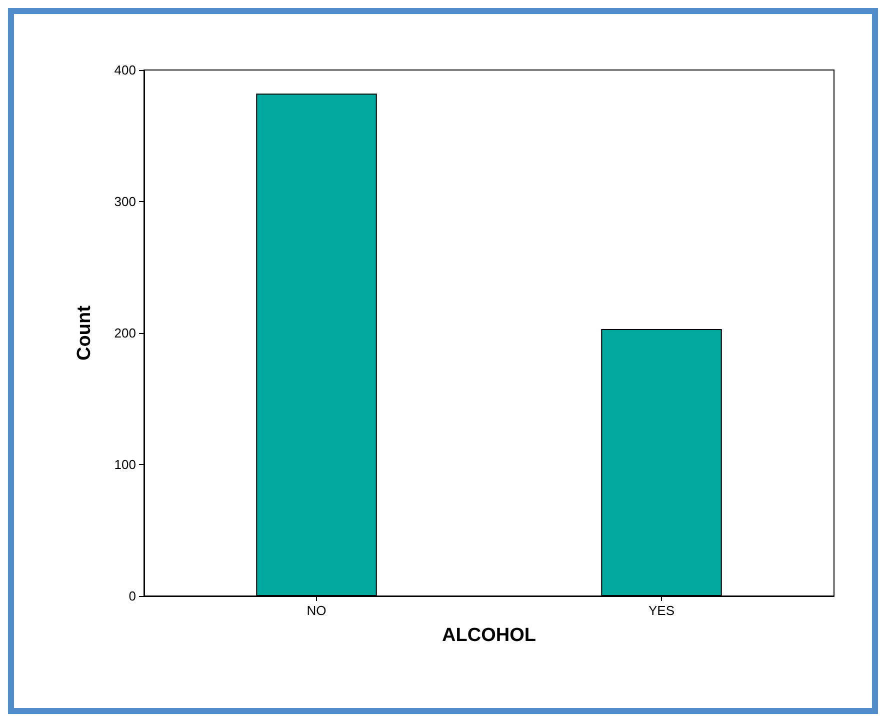 This screenshot has width=886, height=722. What do you see at coordinates (125, 201) in the screenshot?
I see `y-tick-label: 300` at bounding box center [125, 201].